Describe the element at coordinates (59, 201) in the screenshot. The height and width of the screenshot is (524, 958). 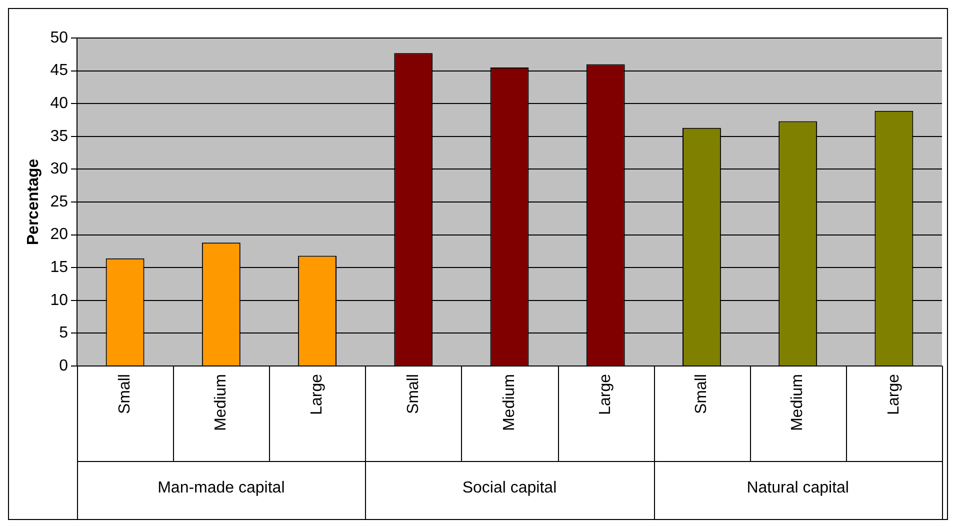
I see `y-tick-label: 25` at that location.